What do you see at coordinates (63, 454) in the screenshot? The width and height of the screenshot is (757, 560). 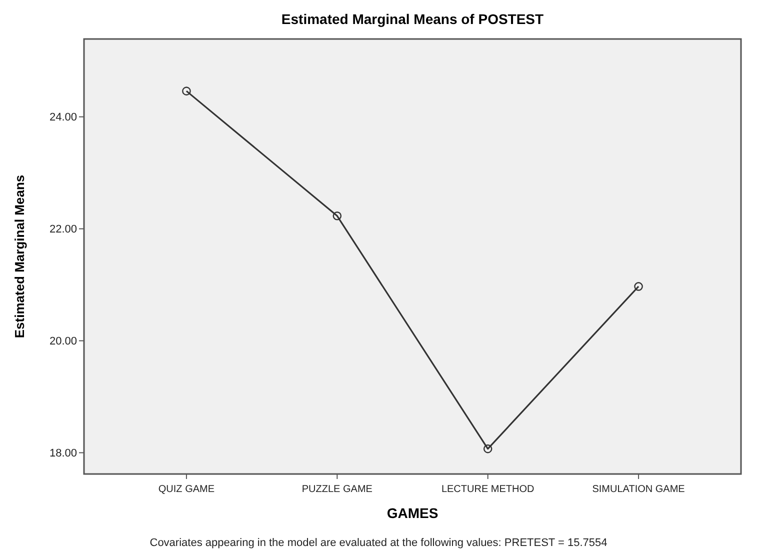 I see `y-tick-label: 18.00` at bounding box center [63, 454].